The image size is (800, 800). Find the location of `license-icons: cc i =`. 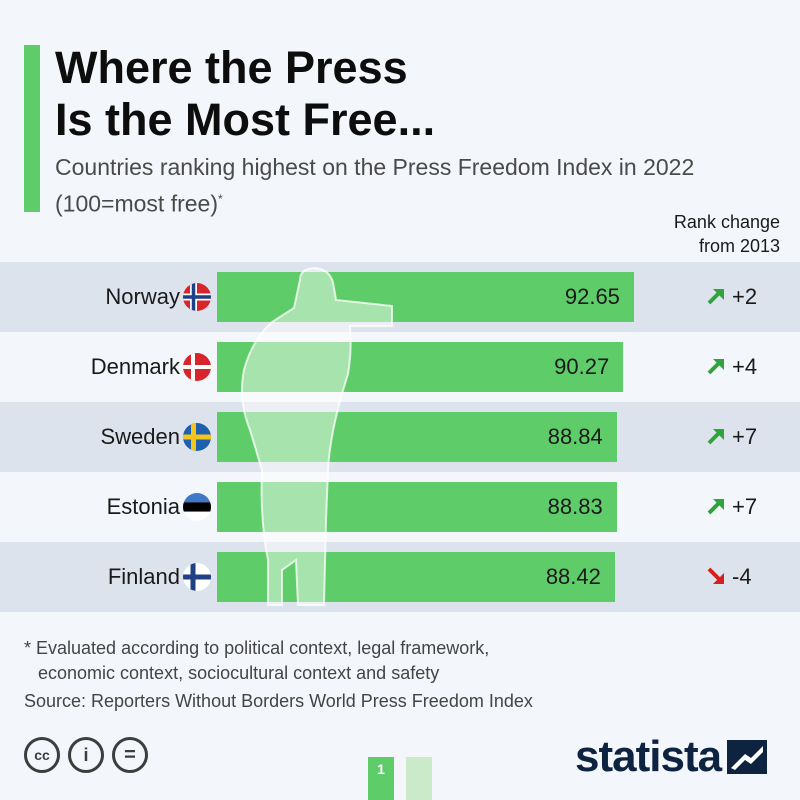

license-icons: cc i = is located at coordinates (86, 757).